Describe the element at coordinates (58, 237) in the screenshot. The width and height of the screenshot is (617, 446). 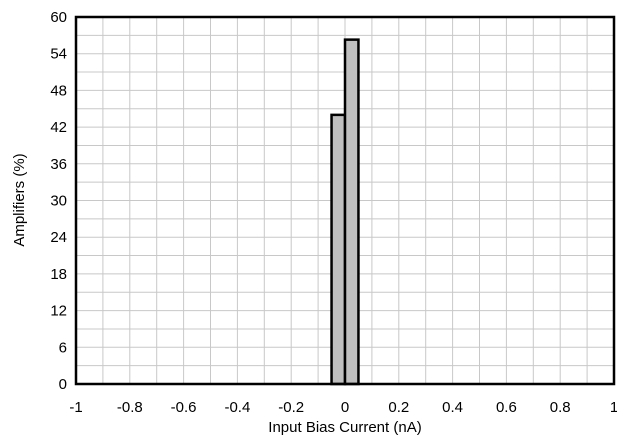
I see `y-tick-label: 24` at that location.